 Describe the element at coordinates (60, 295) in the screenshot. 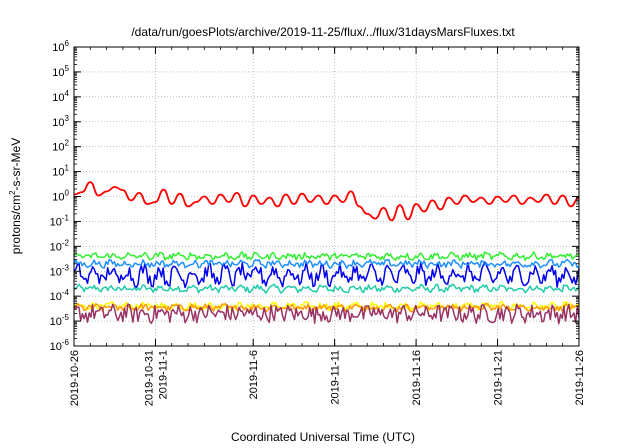

I see `y-tick-label: 10⁻⁴` at that location.